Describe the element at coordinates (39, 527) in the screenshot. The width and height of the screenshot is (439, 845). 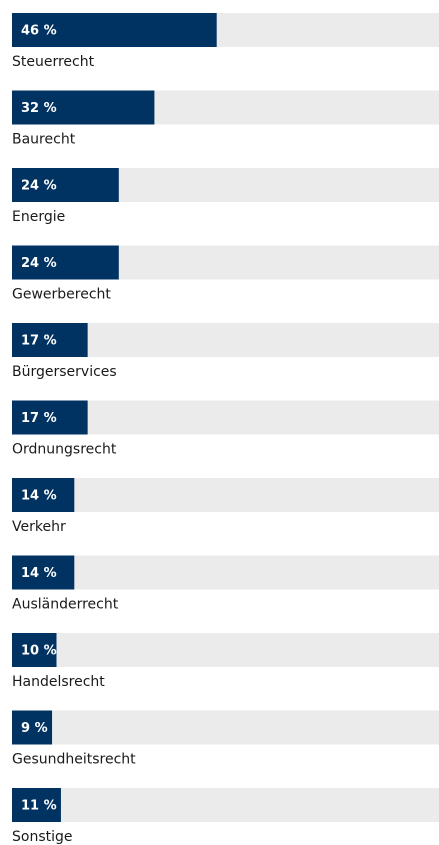
I see `category-label: Verkehr` at that location.